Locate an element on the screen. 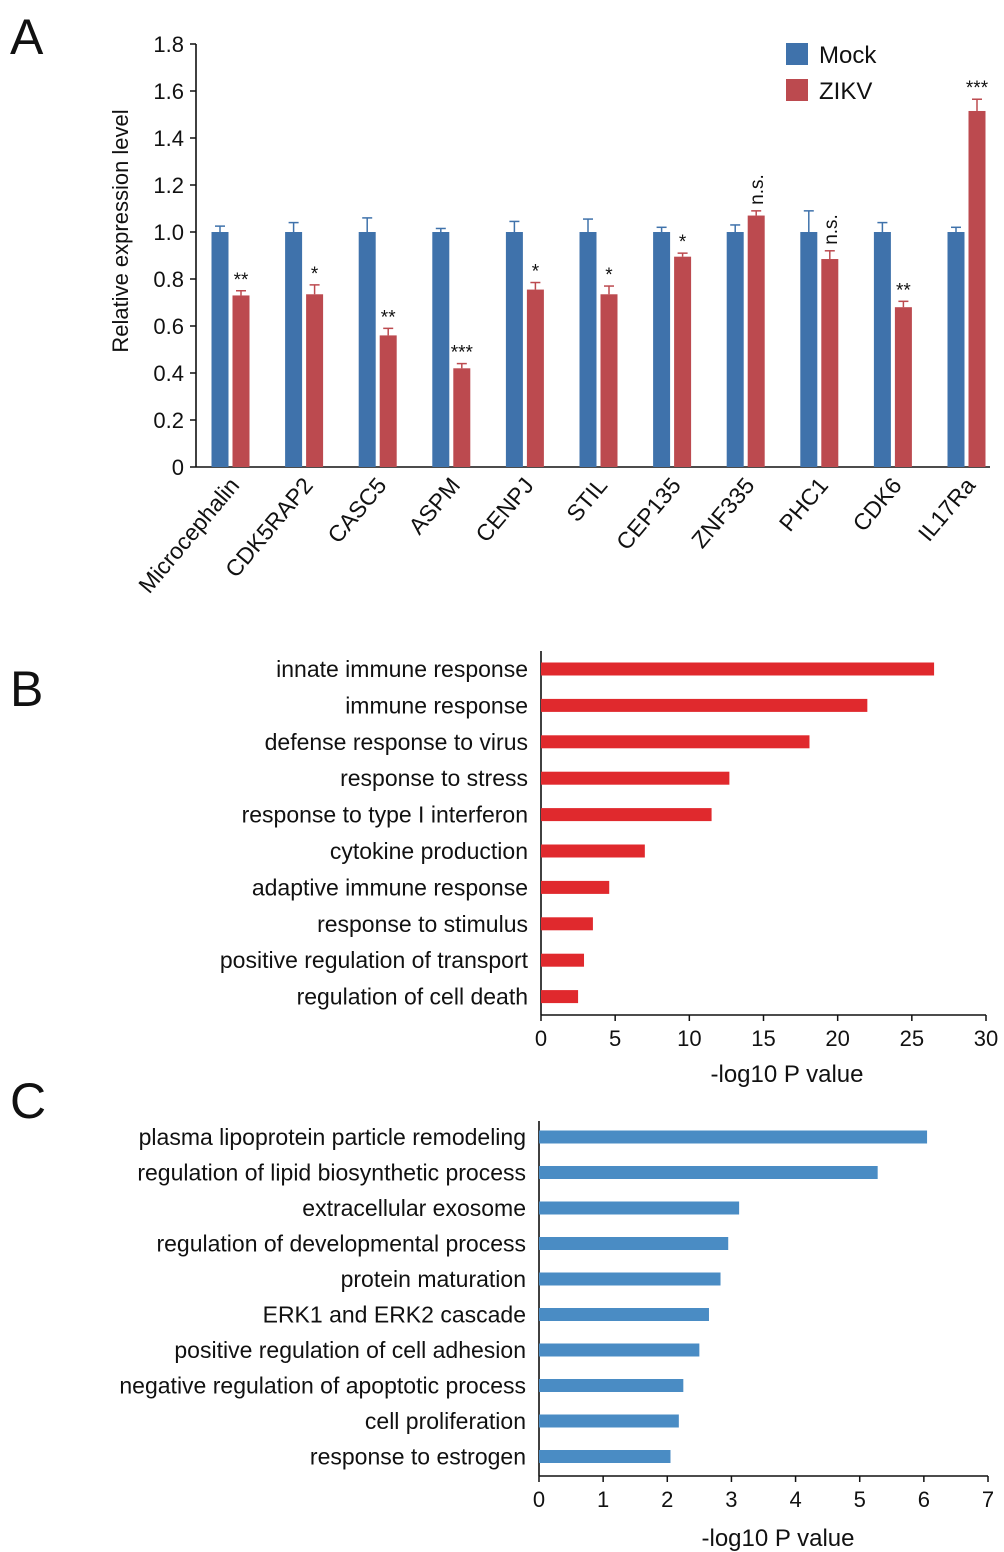  legend-label: ZIKV is located at coordinates (845, 91).